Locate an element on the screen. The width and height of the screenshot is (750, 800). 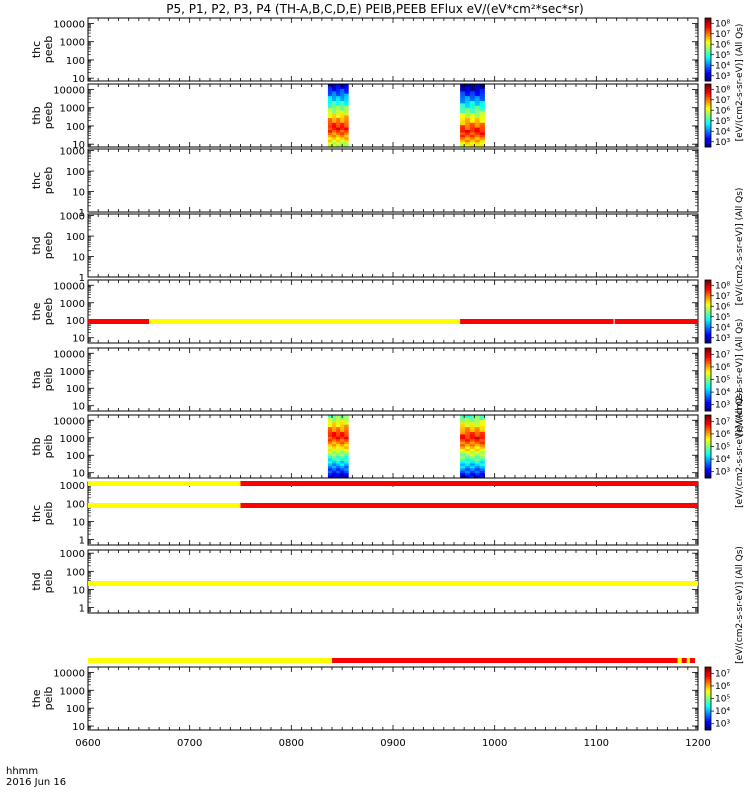
mode-segment is located at coordinates (305, 321).